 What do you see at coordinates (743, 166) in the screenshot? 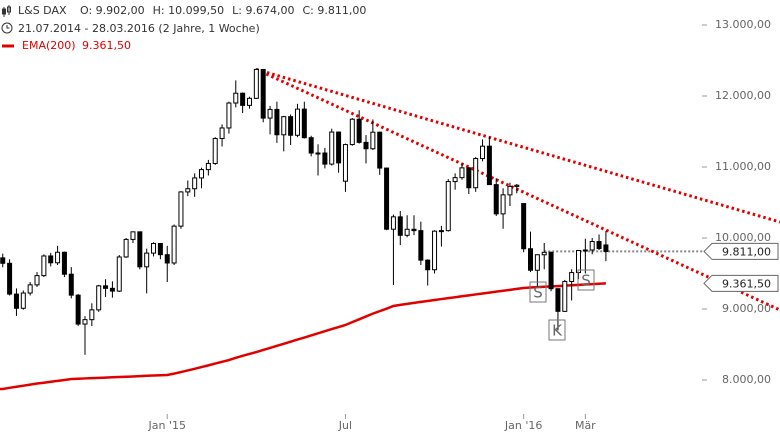
I see `y-tick-label: 11.000,00` at bounding box center [743, 166].